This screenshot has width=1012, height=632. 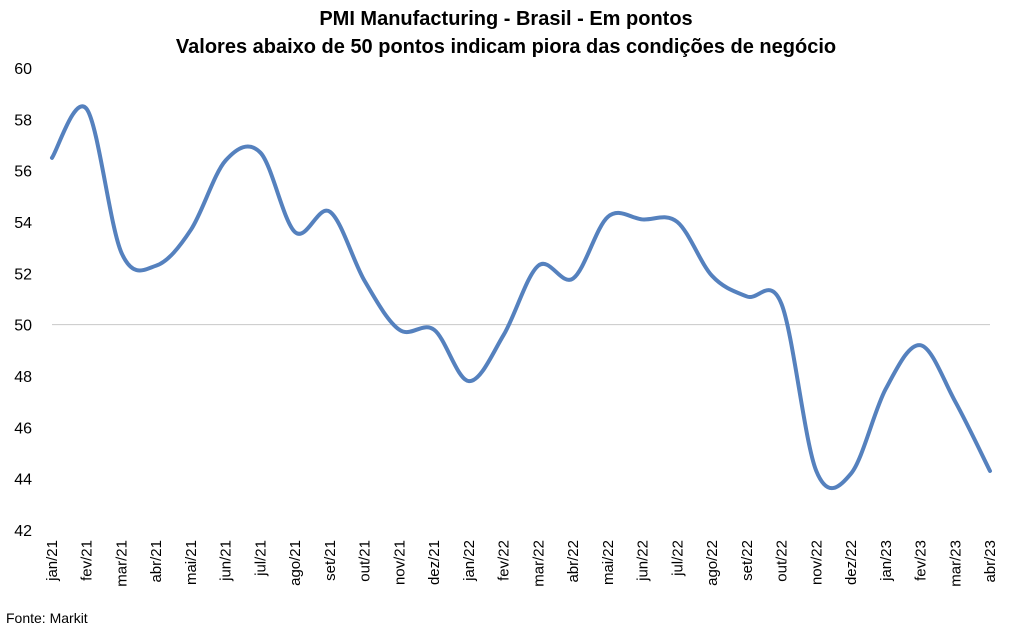 What do you see at coordinates (573, 561) in the screenshot?
I see `x-tick-label: abr/22` at bounding box center [573, 561].